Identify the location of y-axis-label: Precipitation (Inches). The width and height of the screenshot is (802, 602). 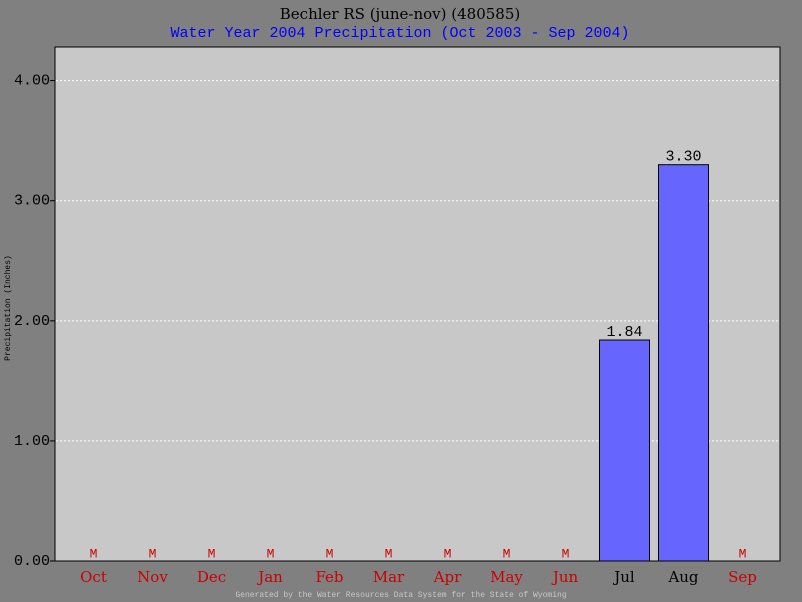
(8, 308).